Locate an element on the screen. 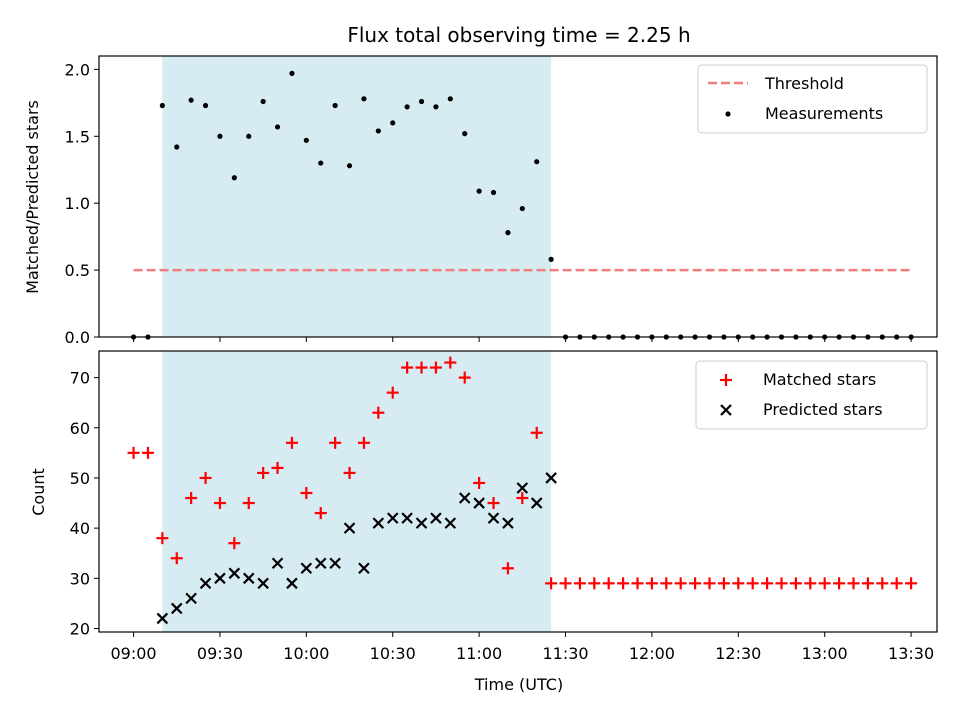 The height and width of the screenshot is (720, 960). bottom-y-tick-label: 20 is located at coordinates (80, 628).